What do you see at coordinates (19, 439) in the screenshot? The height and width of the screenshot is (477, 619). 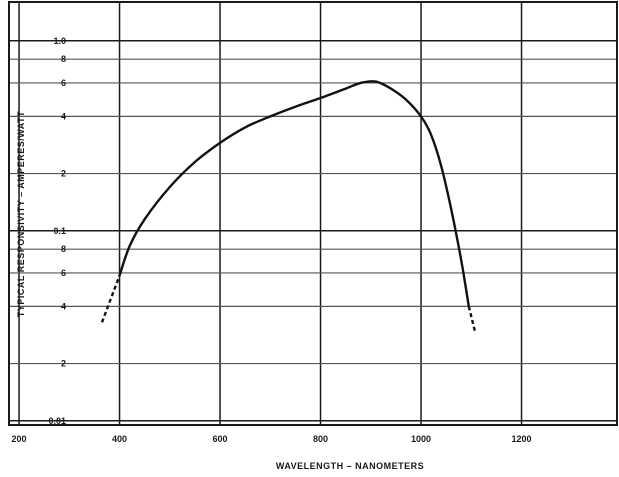 I see `x-tick-label: 200` at bounding box center [19, 439].